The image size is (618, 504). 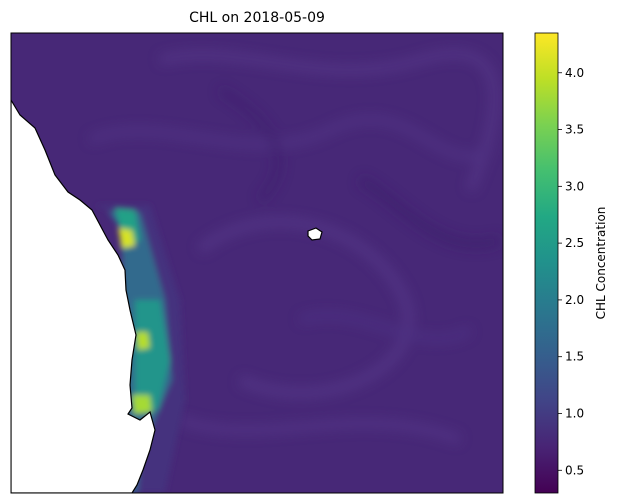 What do you see at coordinates (546, 263) in the screenshot?
I see `colorbar-bar` at bounding box center [546, 263].